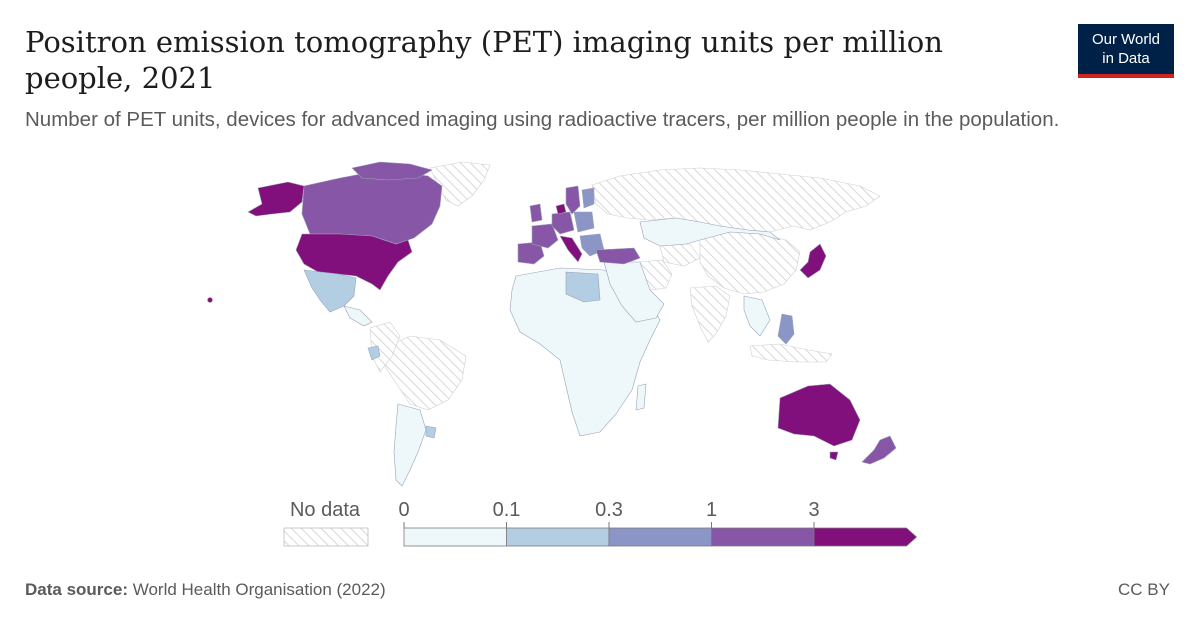 The width and height of the screenshot is (1200, 627). Describe the element at coordinates (1126, 39) in the screenshot. I see `logo-line-1: Our World` at that location.